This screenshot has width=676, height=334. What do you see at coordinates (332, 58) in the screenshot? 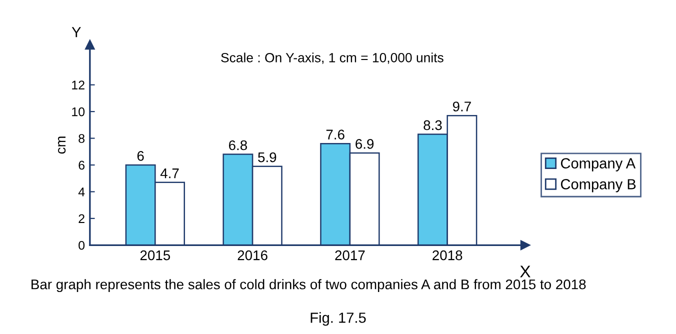
I see `text: Scale : On Y-axis, 1 cm = 10,000 units` at bounding box center [332, 58].